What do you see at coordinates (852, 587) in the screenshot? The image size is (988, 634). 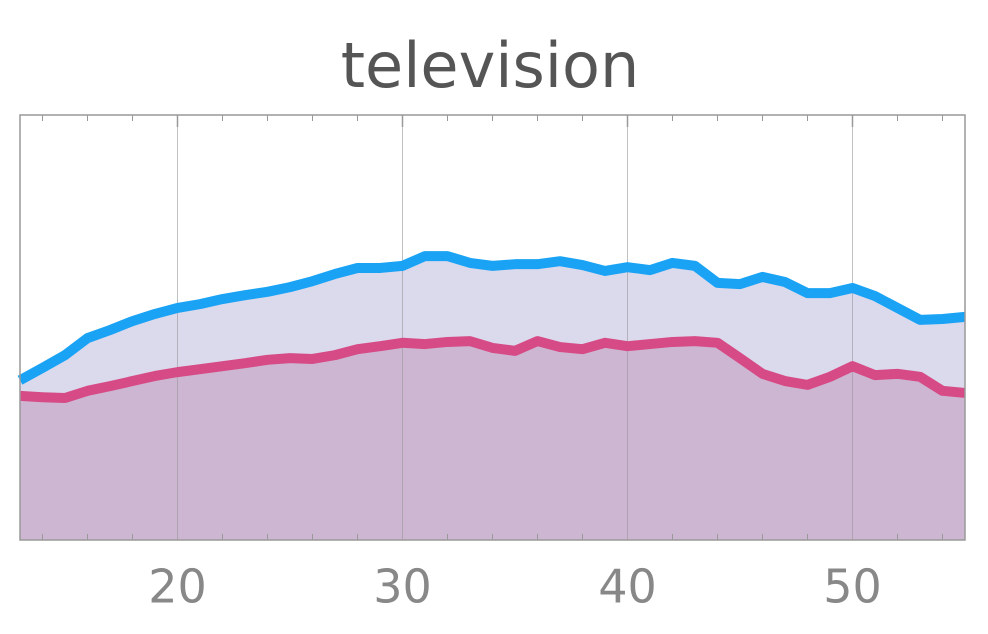 I see `x-tick-label: 50` at bounding box center [852, 587].